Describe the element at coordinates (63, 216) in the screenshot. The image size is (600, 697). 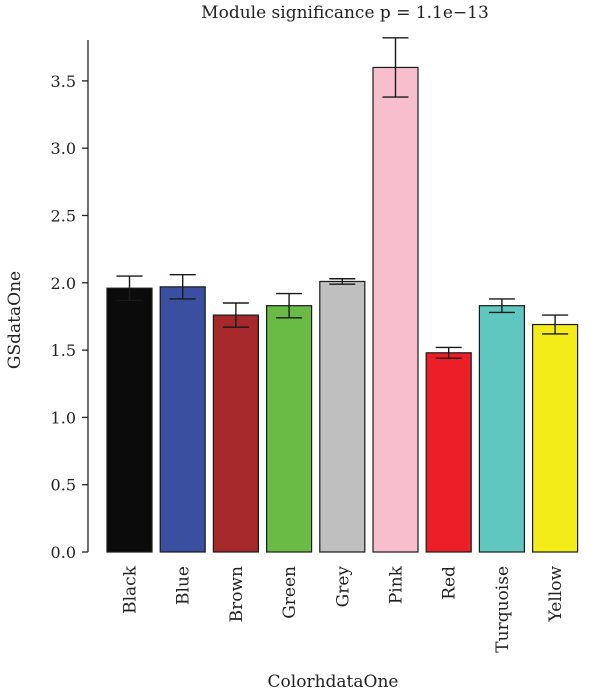
I see `y-tick-label: 2.5` at that location.